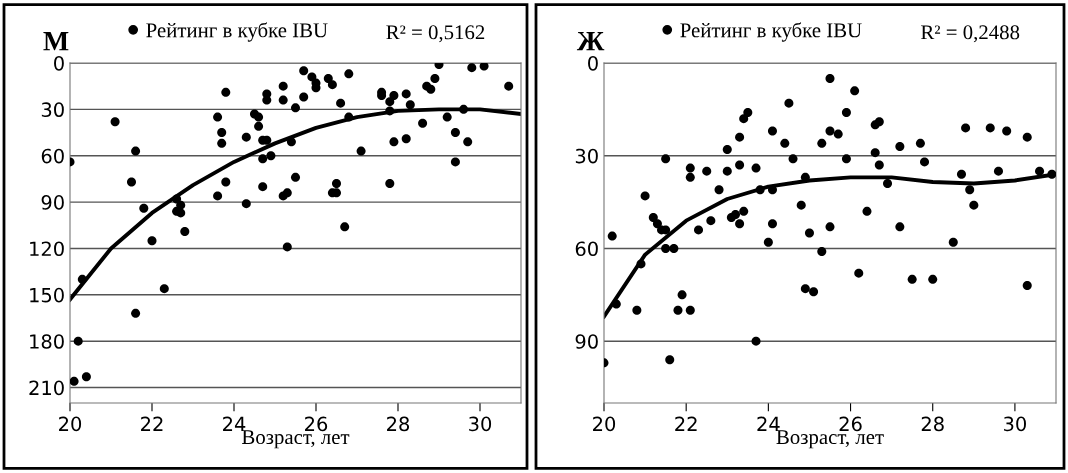  I want to click on y-tick-label: 120, so click(47, 249).